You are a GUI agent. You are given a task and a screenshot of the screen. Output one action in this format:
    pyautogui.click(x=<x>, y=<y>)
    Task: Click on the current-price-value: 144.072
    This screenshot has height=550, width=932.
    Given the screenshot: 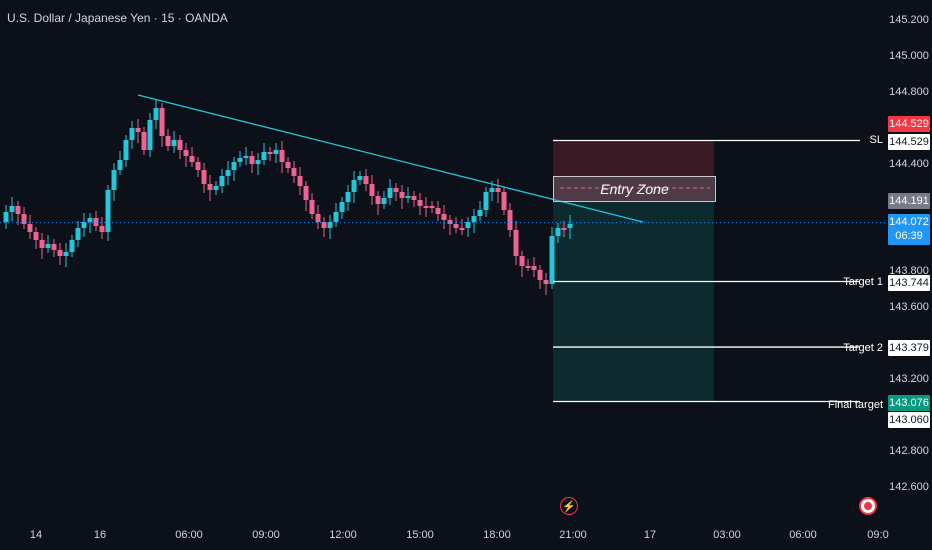 What is the action you would take?
    pyautogui.click(x=909, y=222)
    